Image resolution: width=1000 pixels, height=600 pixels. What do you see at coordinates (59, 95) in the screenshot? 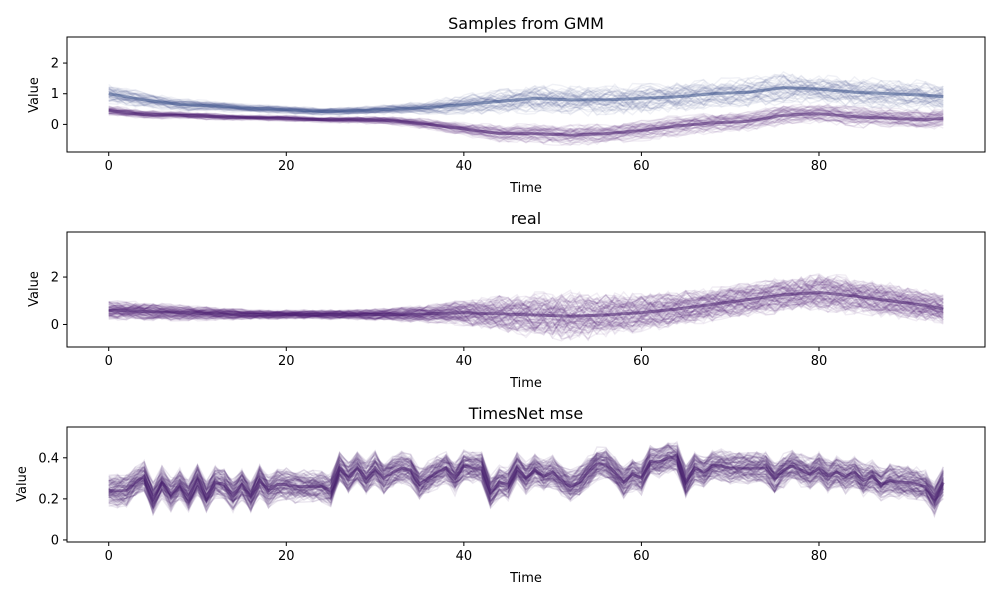
I see `panel-gmm-y-ticks: 0 1 2` at bounding box center [59, 95].